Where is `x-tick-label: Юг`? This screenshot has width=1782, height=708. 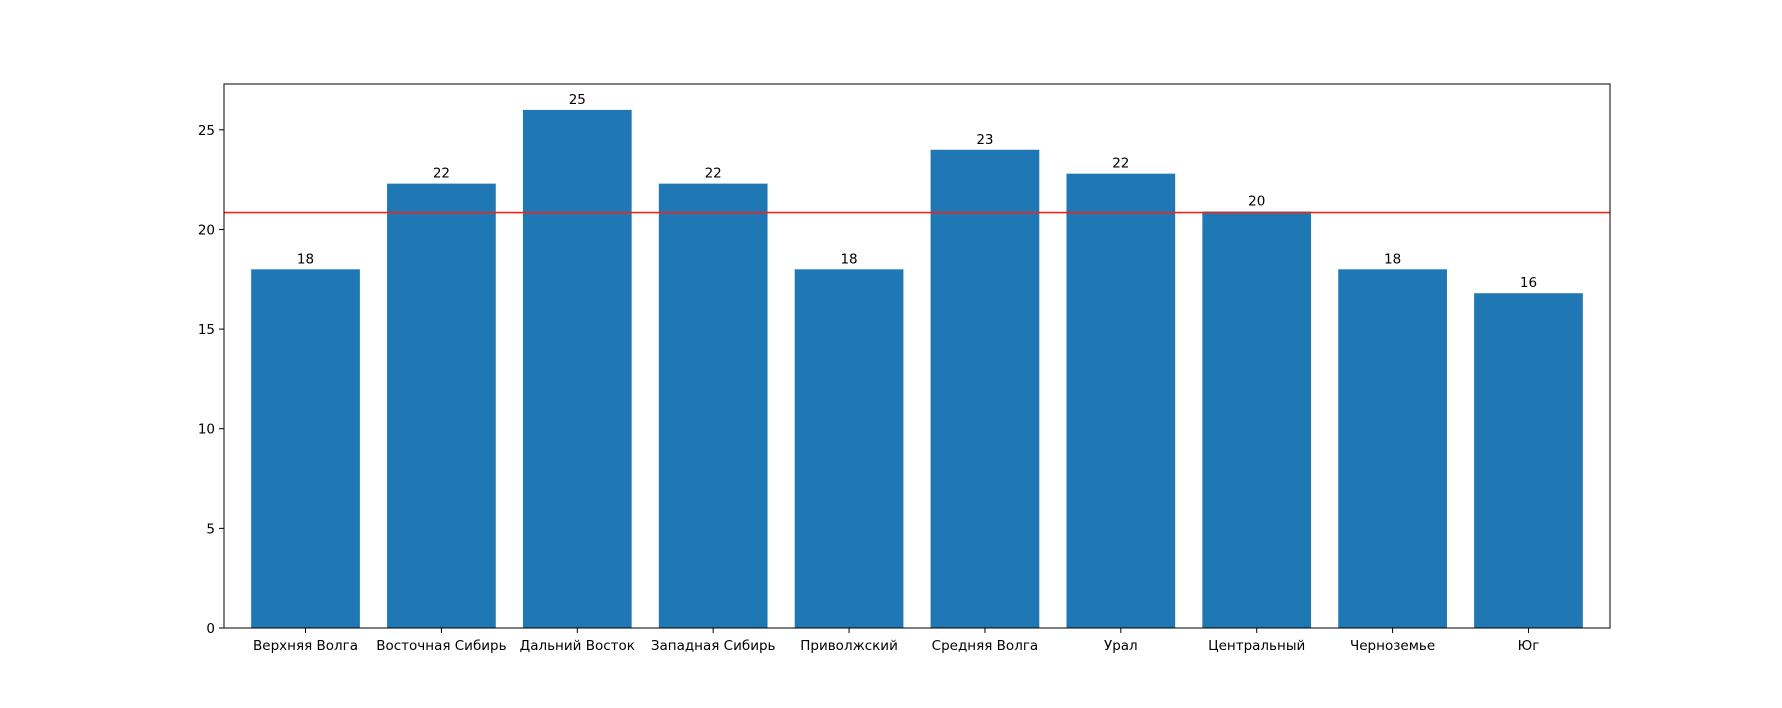
x-tick-label: Юг is located at coordinates (1529, 646).